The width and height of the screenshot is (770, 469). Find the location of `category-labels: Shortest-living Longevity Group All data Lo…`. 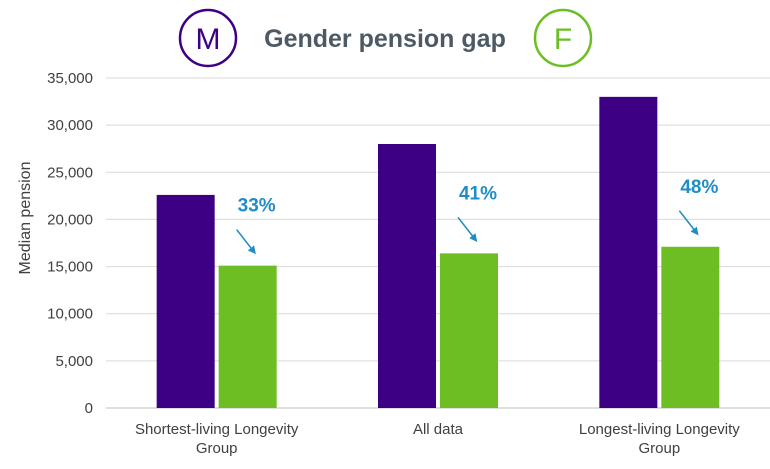

category-labels: Shortest-living Longevity Group All data Lo… is located at coordinates (437, 439).